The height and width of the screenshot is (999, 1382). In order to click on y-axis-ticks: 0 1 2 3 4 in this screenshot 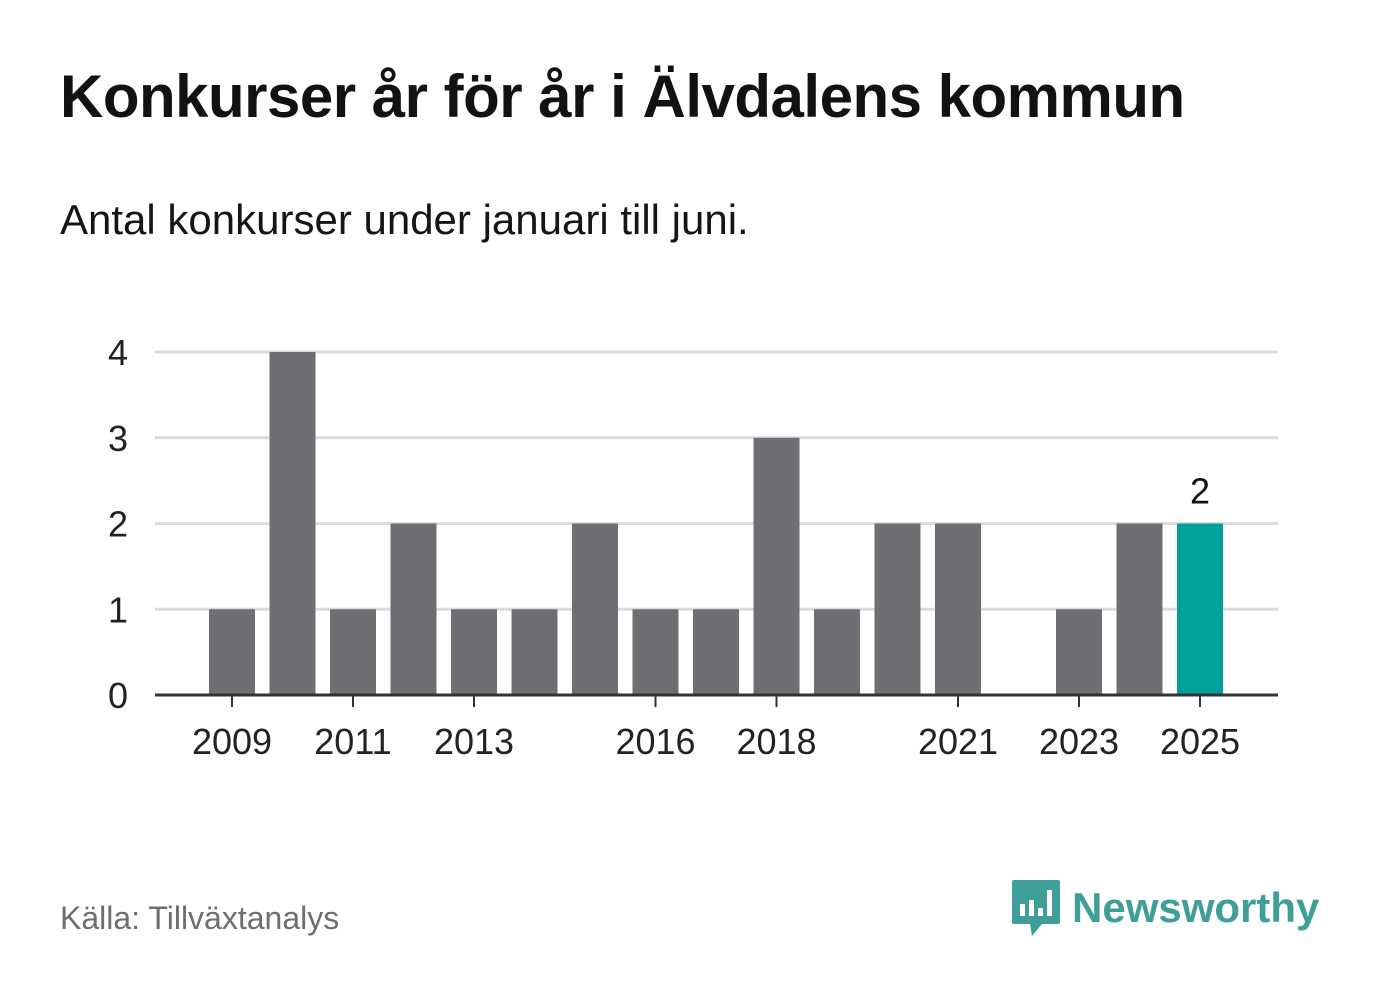, I will do `click(118, 524)`.